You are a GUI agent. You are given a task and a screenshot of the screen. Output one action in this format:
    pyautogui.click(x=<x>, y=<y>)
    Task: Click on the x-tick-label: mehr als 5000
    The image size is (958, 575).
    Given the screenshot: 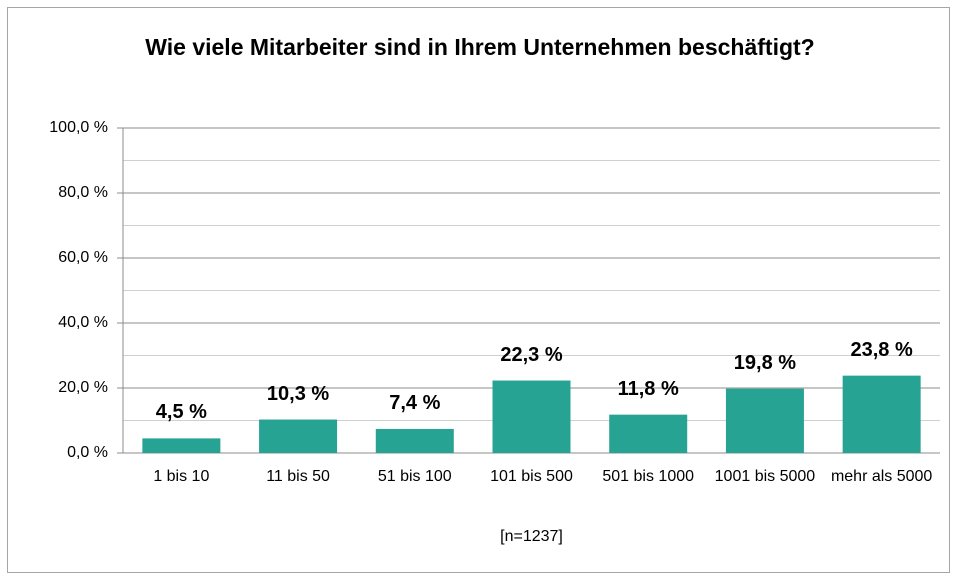 What is the action you would take?
    pyautogui.click(x=881, y=476)
    